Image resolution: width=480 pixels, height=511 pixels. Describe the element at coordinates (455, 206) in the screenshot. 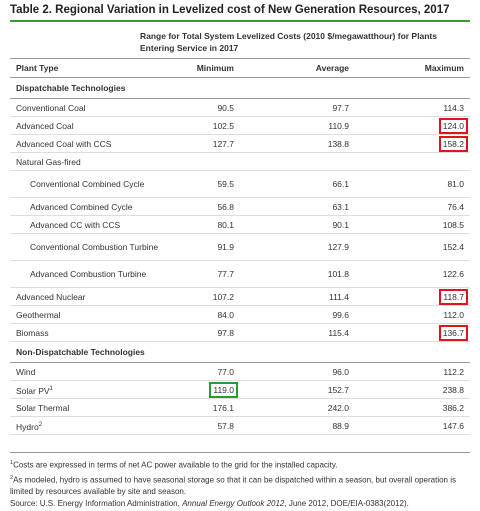

I see `cost-value: 76.4` at that location.